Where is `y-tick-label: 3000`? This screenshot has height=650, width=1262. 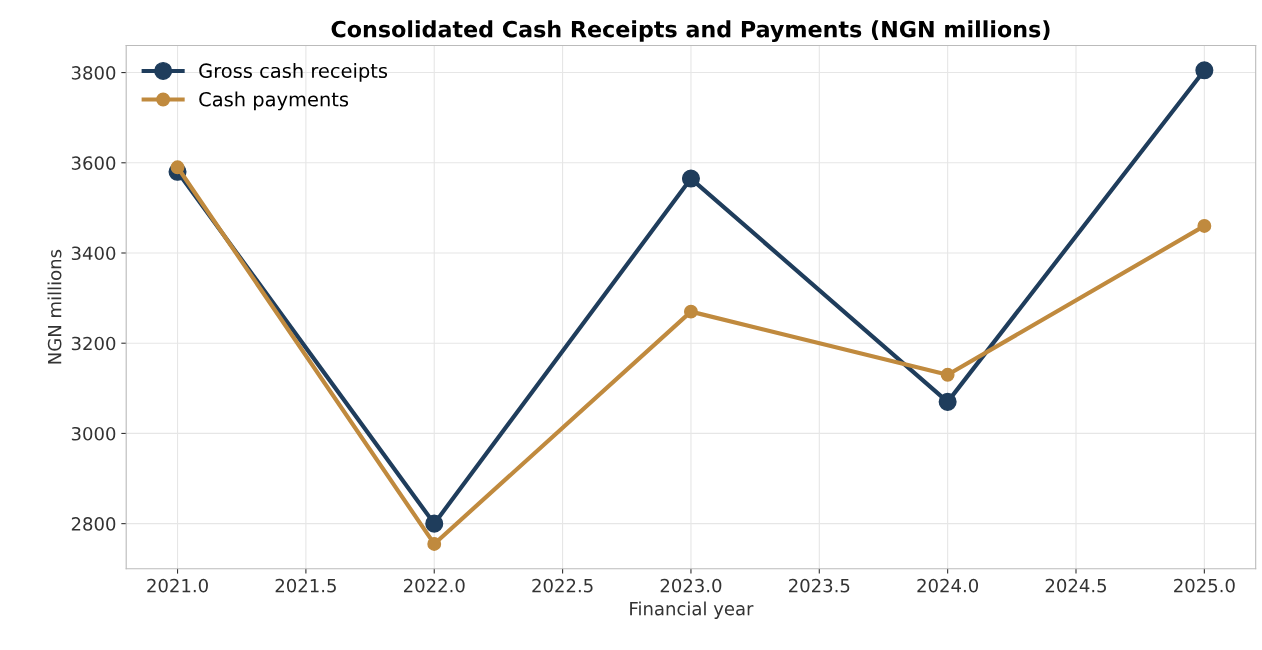 y-tick-label: 3000 is located at coordinates (93, 433).